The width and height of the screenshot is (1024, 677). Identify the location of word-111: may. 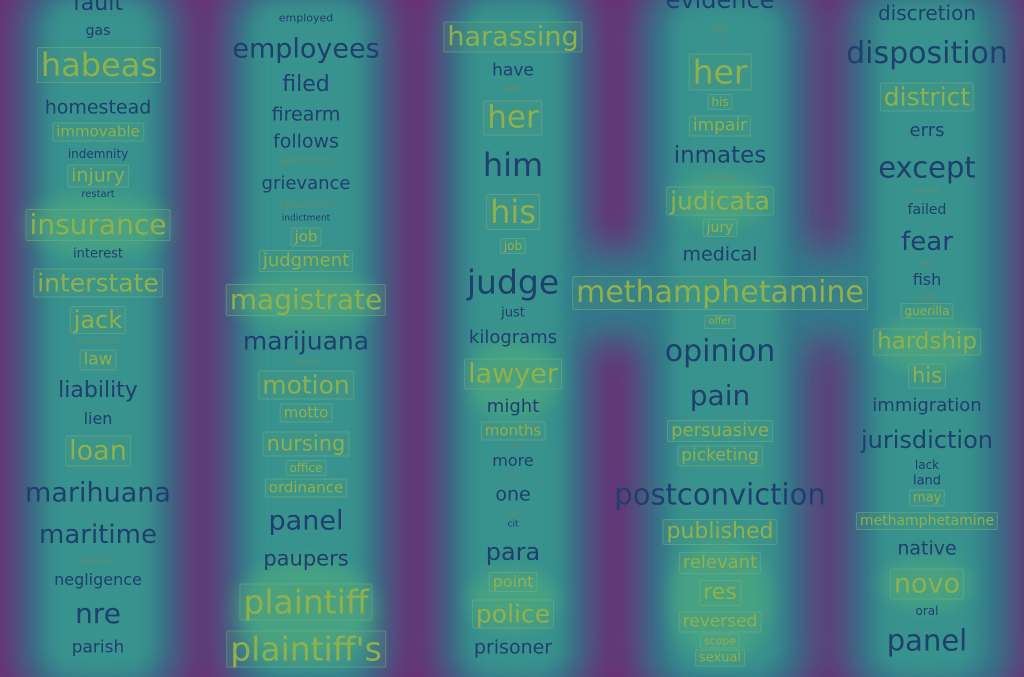
(927, 498).